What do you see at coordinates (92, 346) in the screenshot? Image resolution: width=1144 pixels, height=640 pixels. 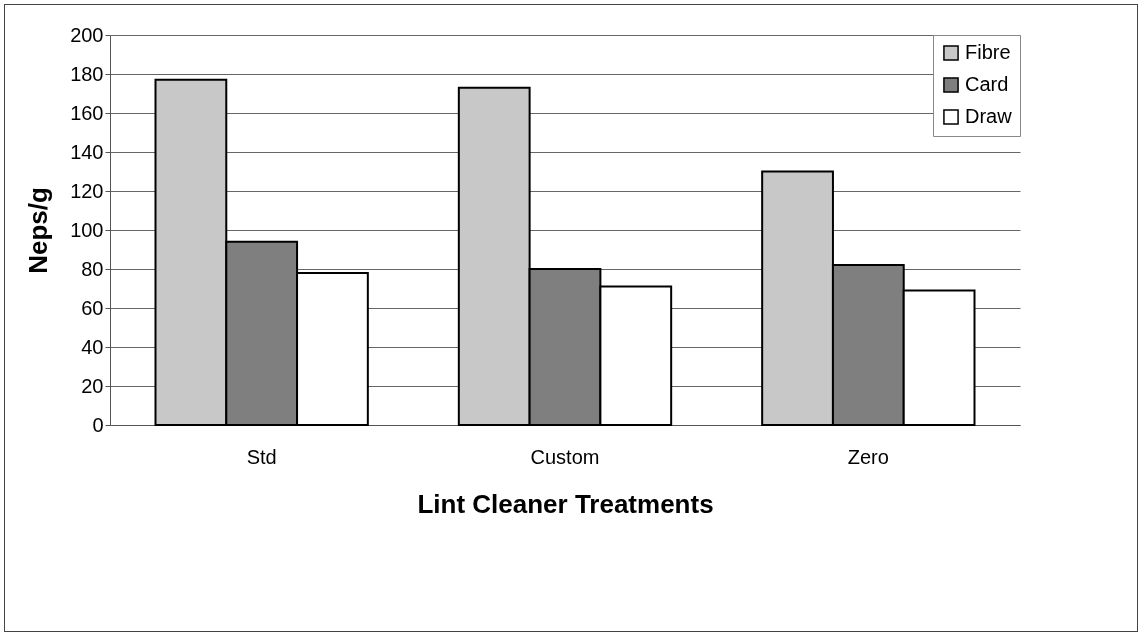 I see `y-tick-label: 40` at bounding box center [92, 346].